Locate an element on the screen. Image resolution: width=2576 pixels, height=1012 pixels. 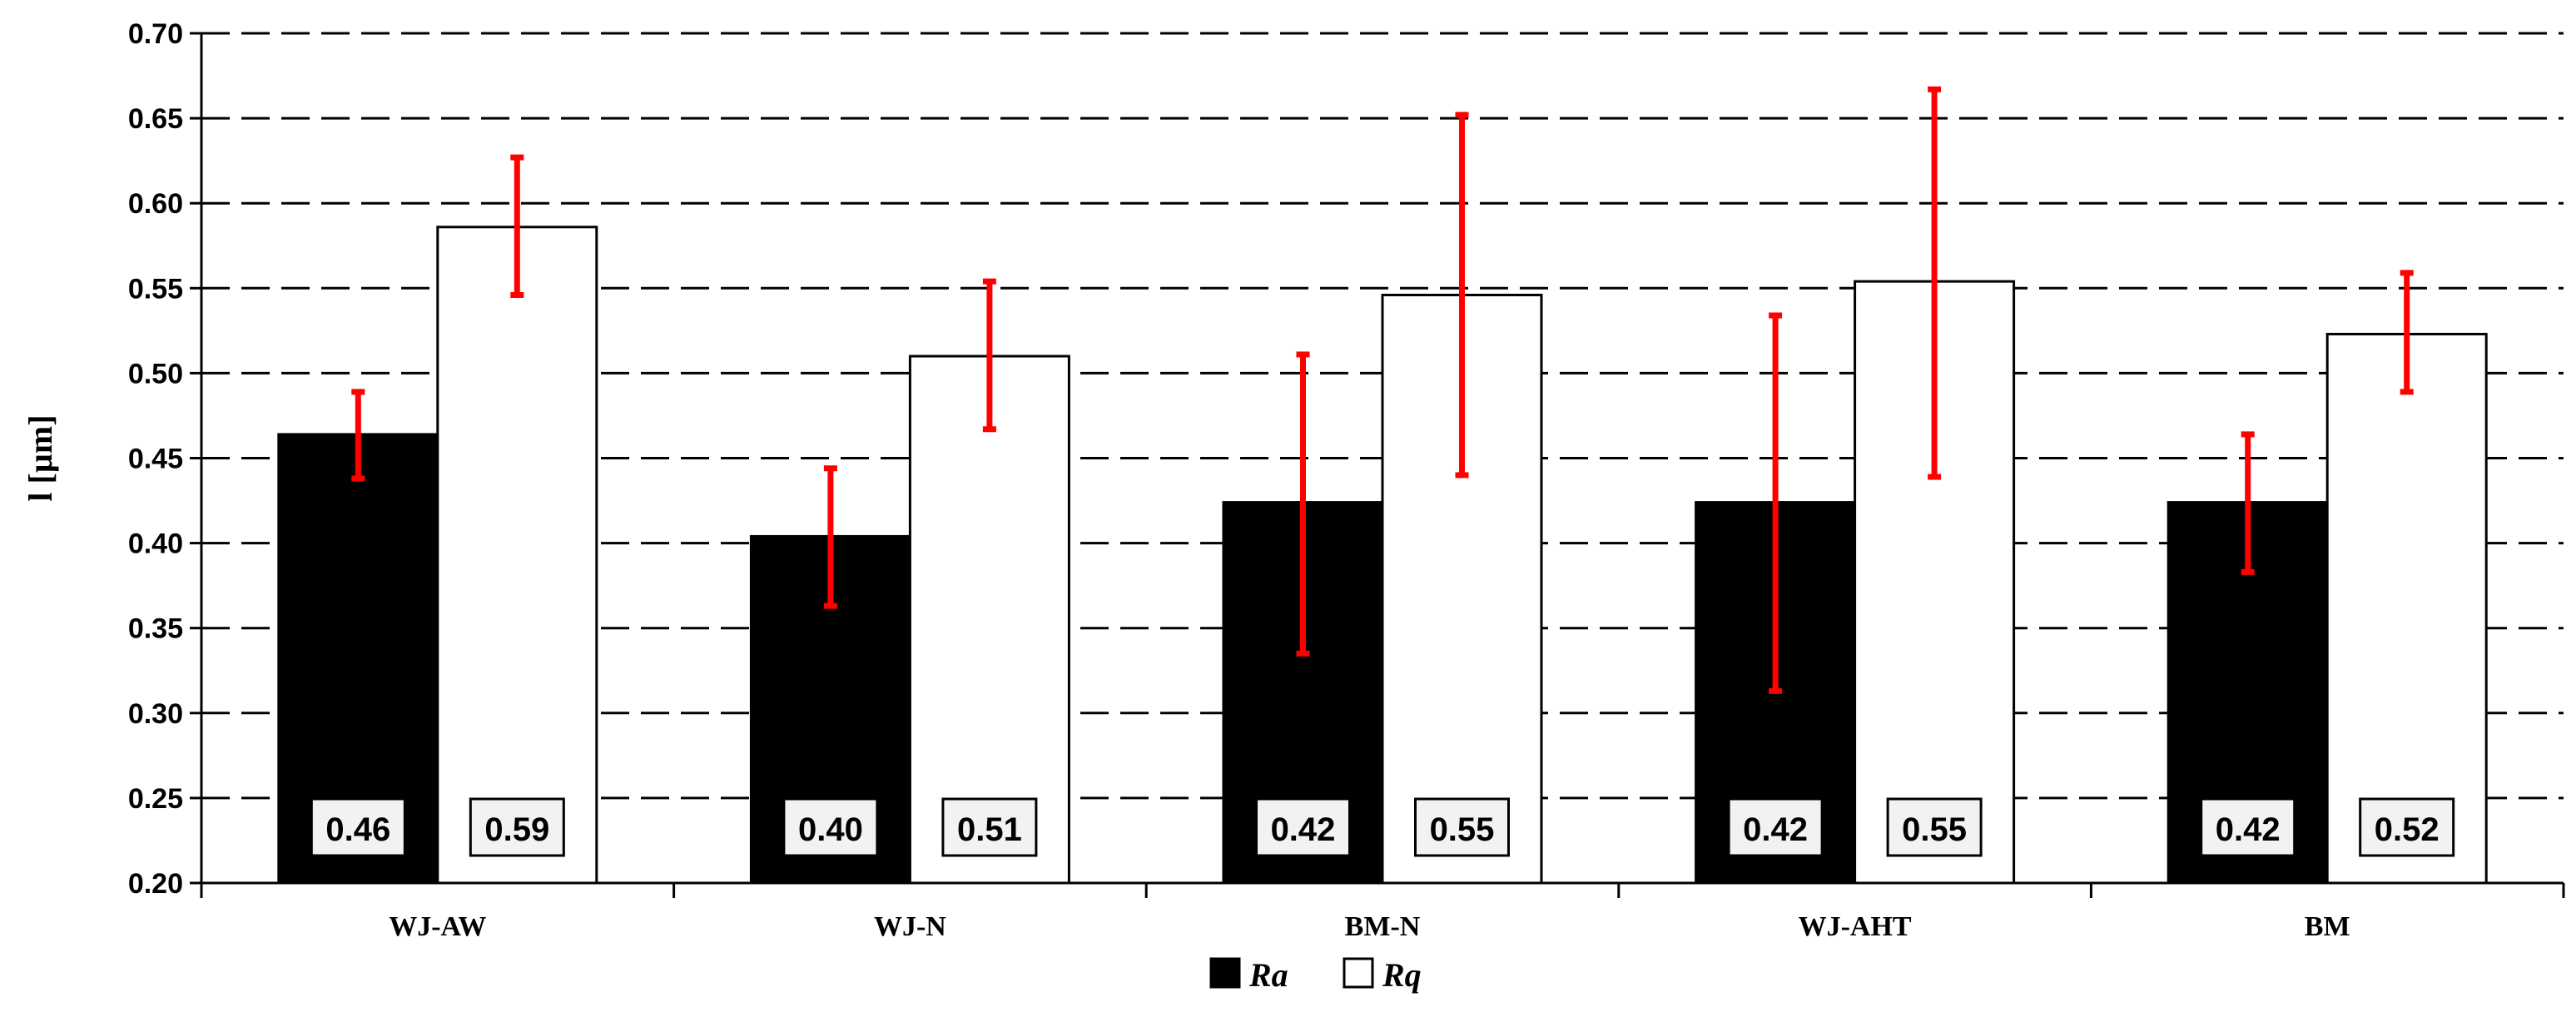
x-tick-label: WJ-N is located at coordinates (910, 926).